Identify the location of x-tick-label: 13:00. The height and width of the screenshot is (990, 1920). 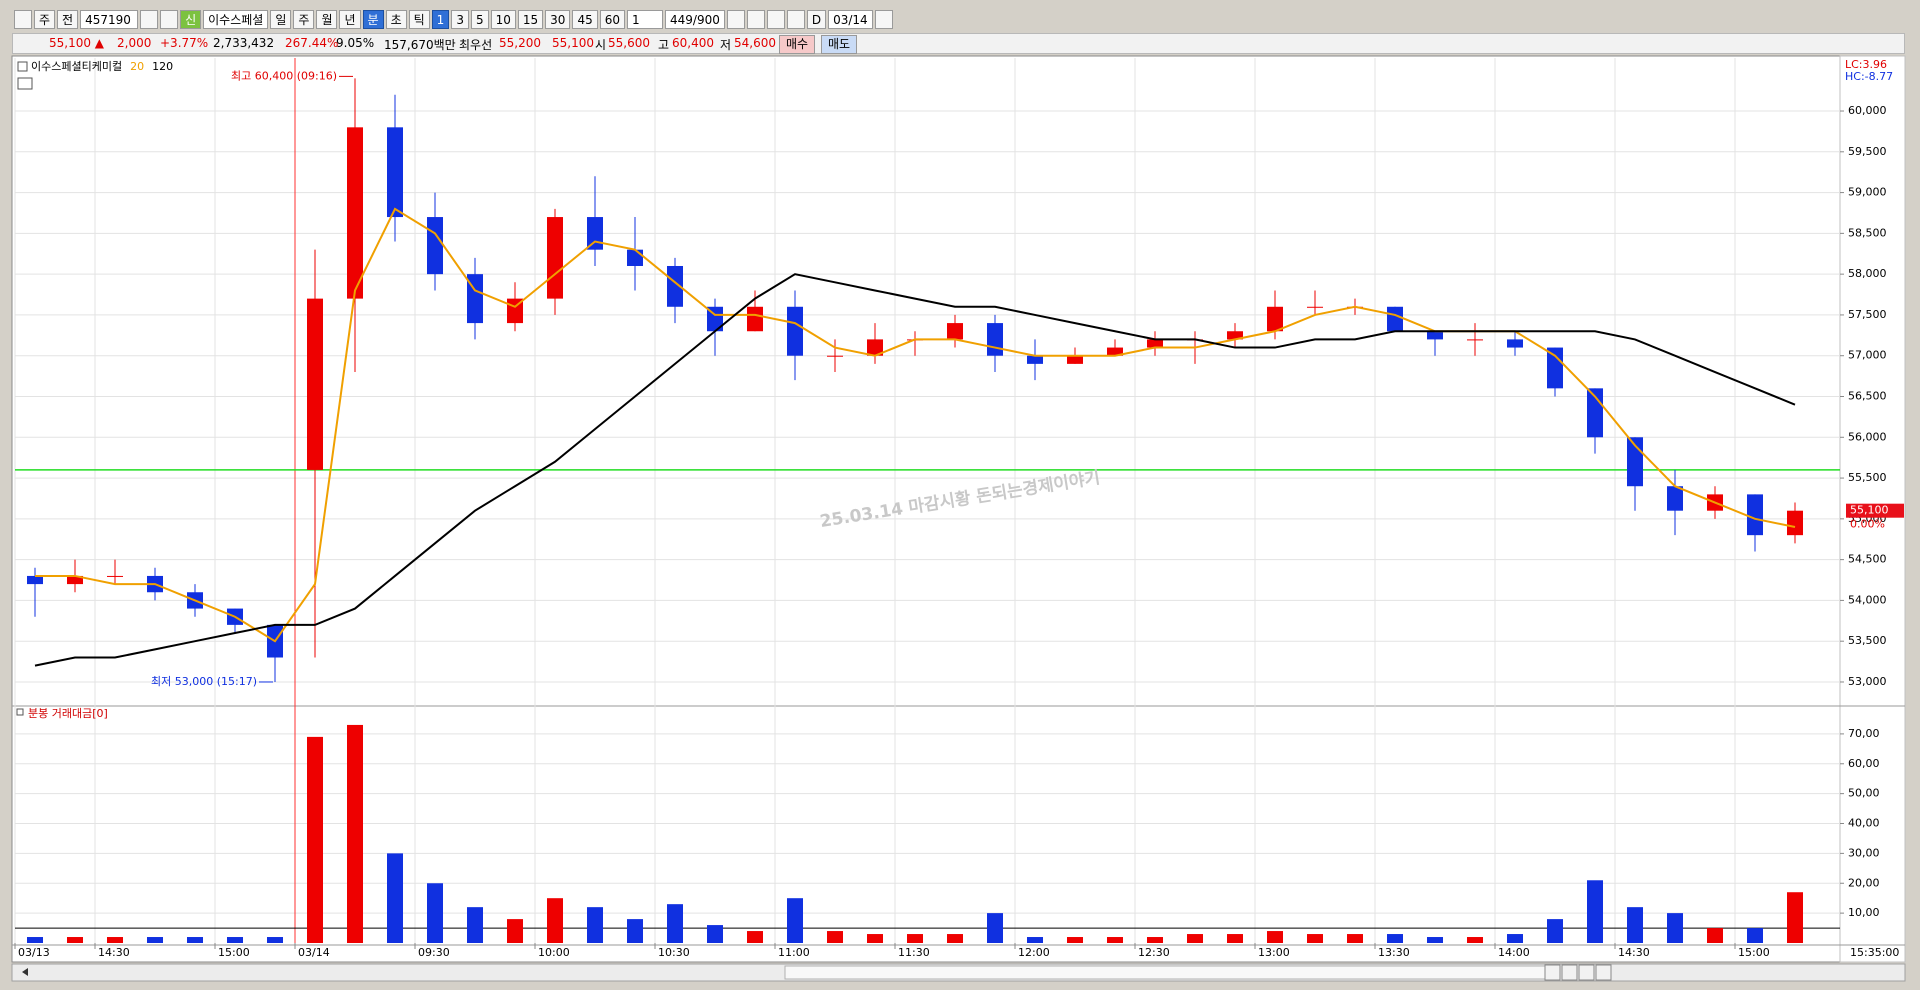
(1274, 952).